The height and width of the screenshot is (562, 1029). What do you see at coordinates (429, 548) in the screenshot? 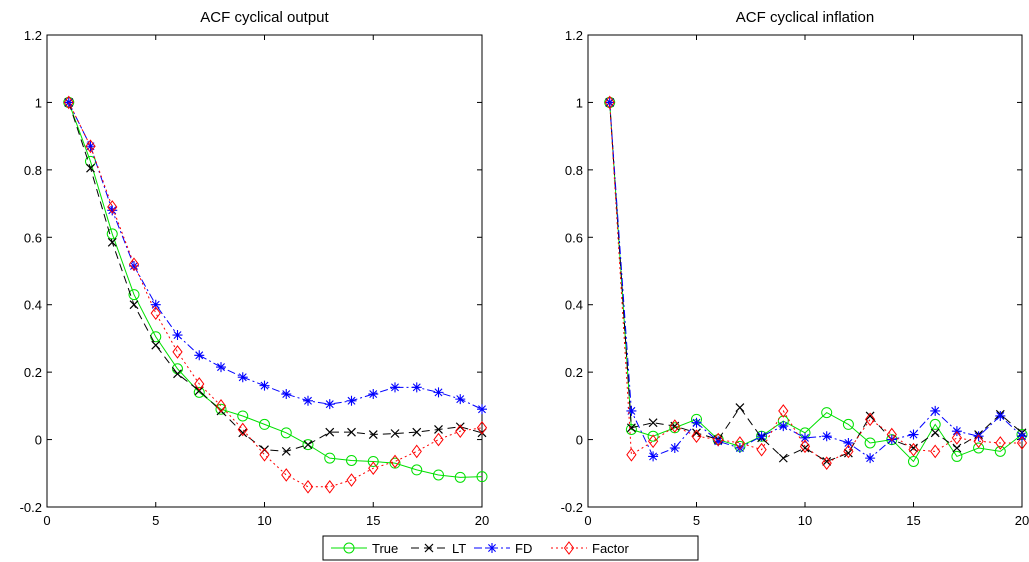
I see `legend-marker-lt` at bounding box center [429, 548].